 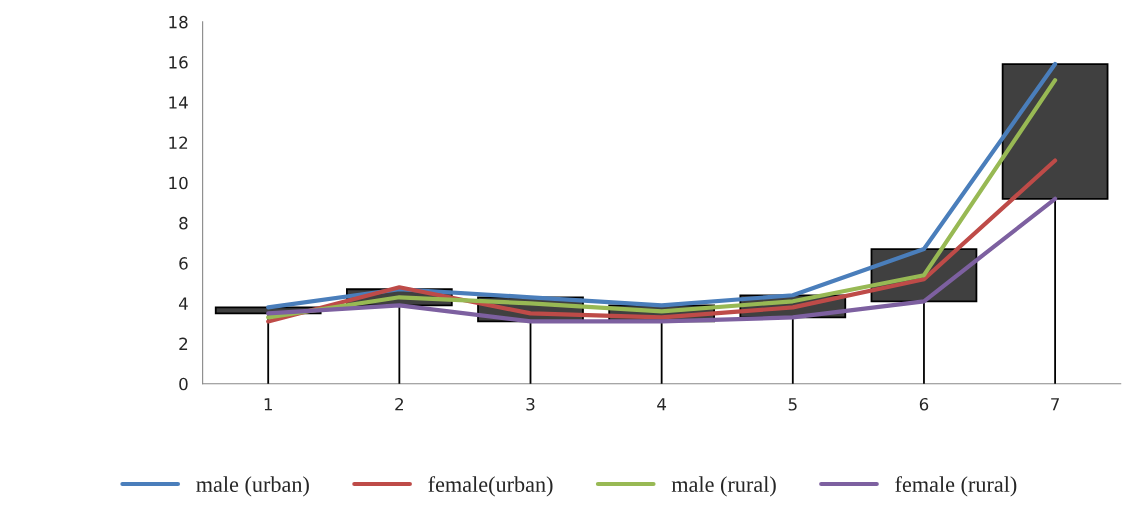 What do you see at coordinates (183, 263) in the screenshot?
I see `y-tick-label: 6` at bounding box center [183, 263].